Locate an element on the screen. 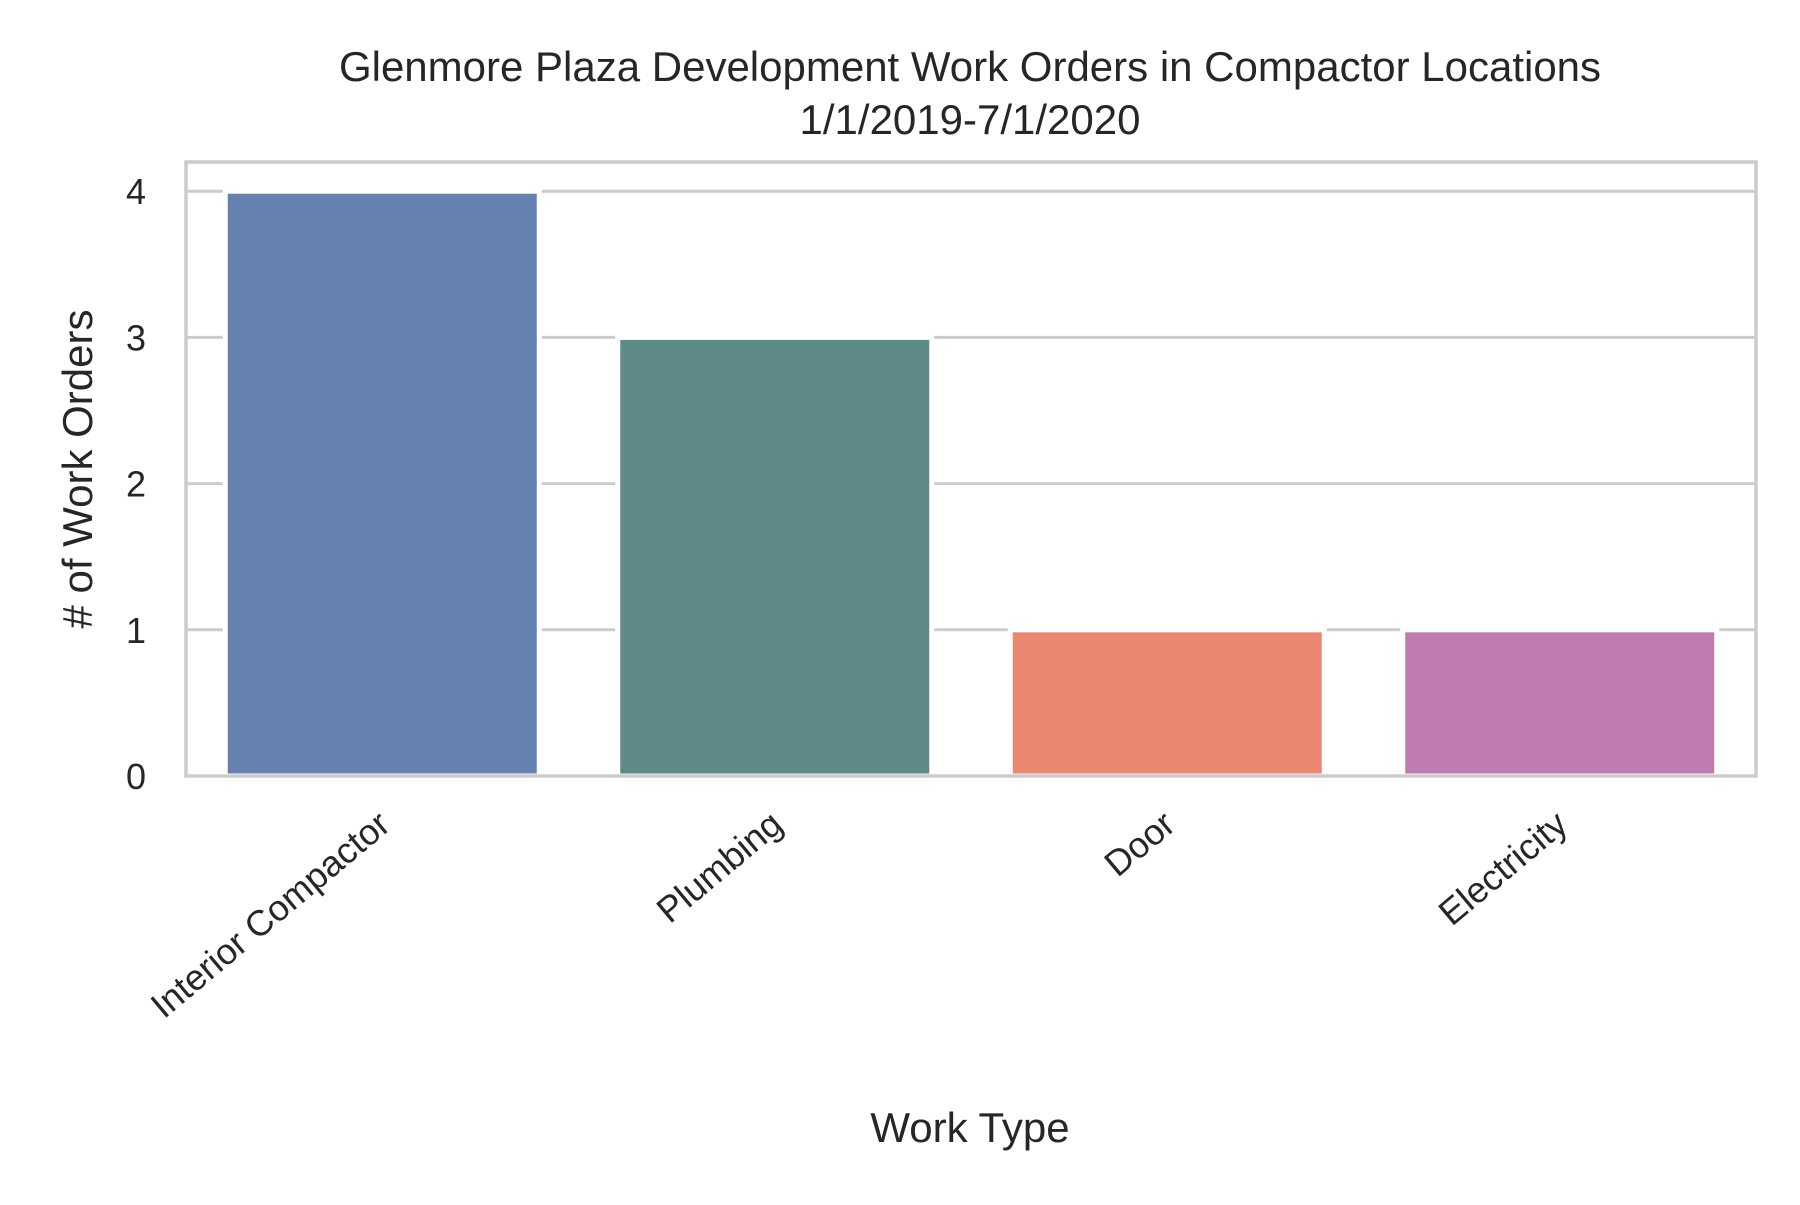 The image size is (1800, 1205). x-tick-label: Door is located at coordinates (1139, 844).